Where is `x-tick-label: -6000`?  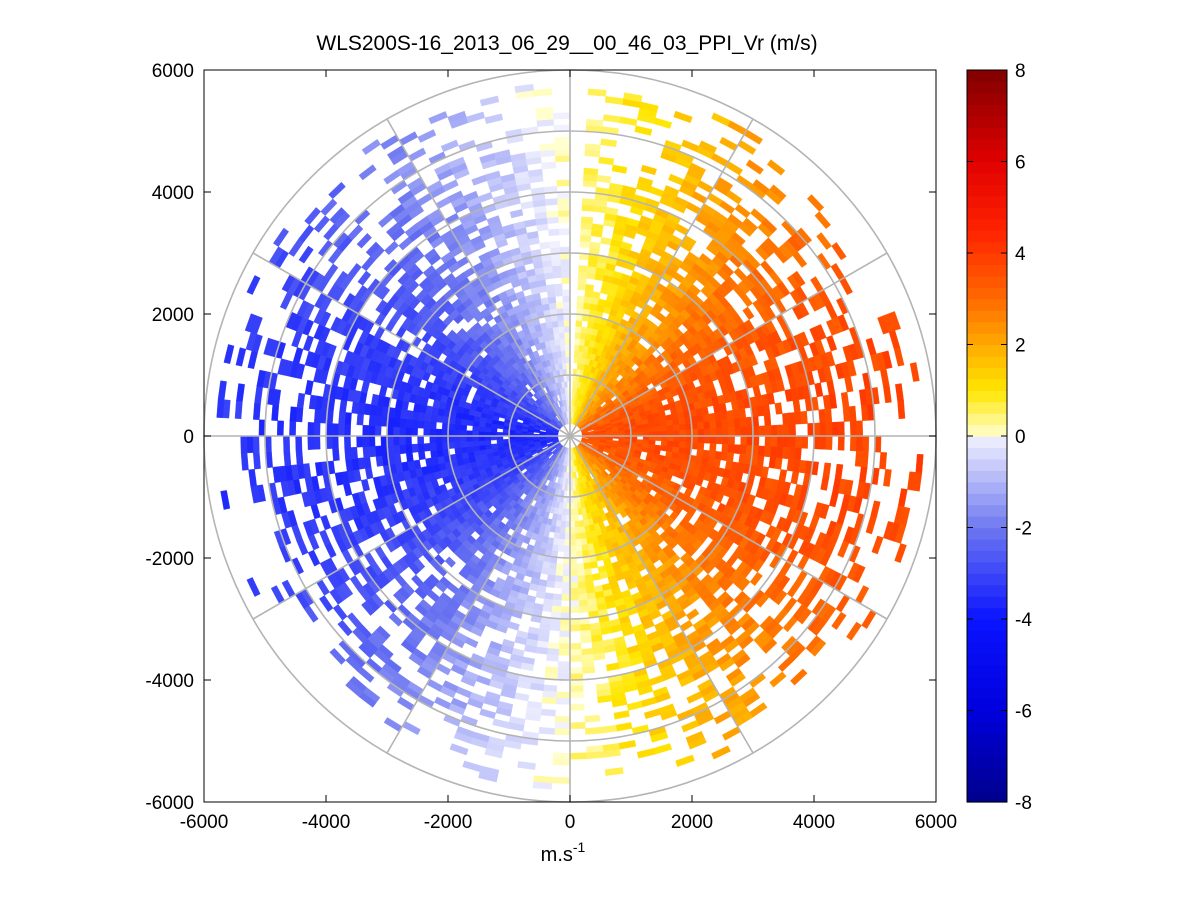
x-tick-label: -6000 is located at coordinates (204, 822).